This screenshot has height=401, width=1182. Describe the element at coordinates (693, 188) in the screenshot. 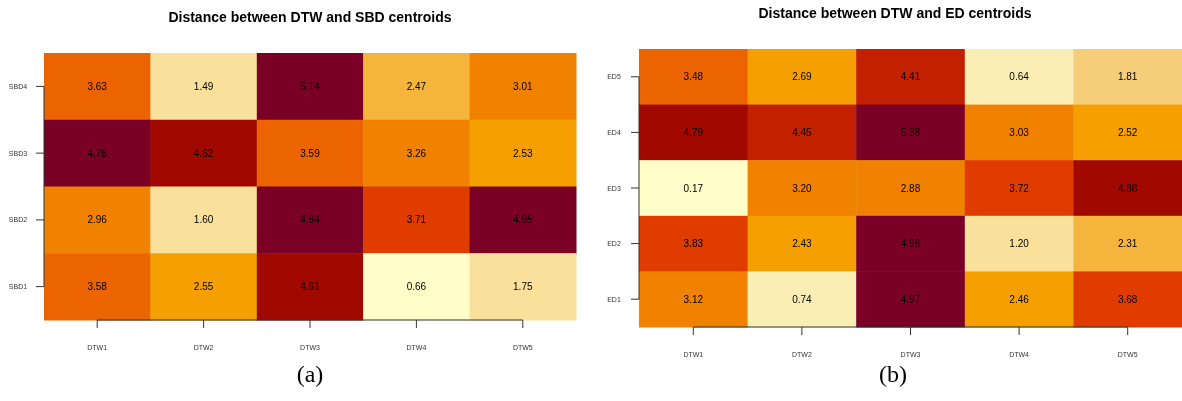

I see `data-label: 0.17` at that location.